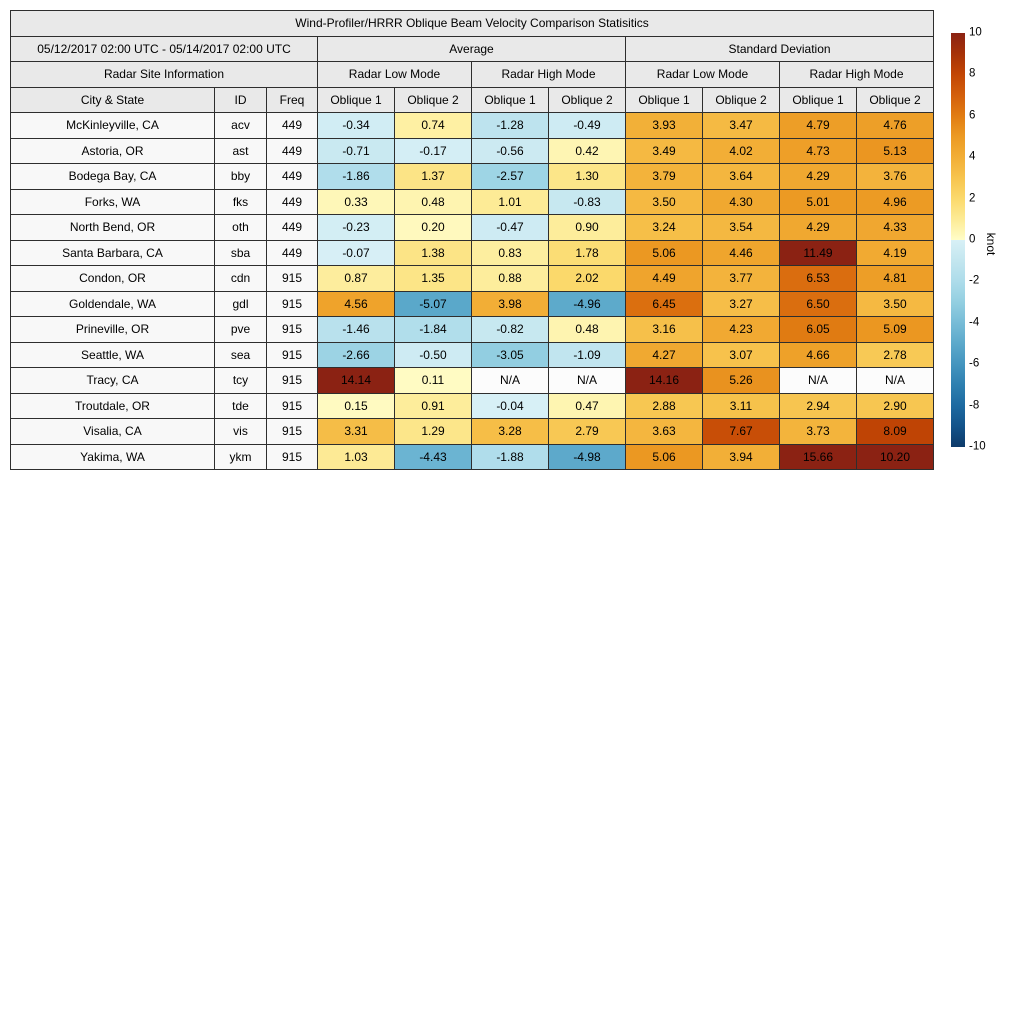 The height and width of the screenshot is (1024, 1024). I want to click on city-cell: Astoria, OR, so click(112, 150).